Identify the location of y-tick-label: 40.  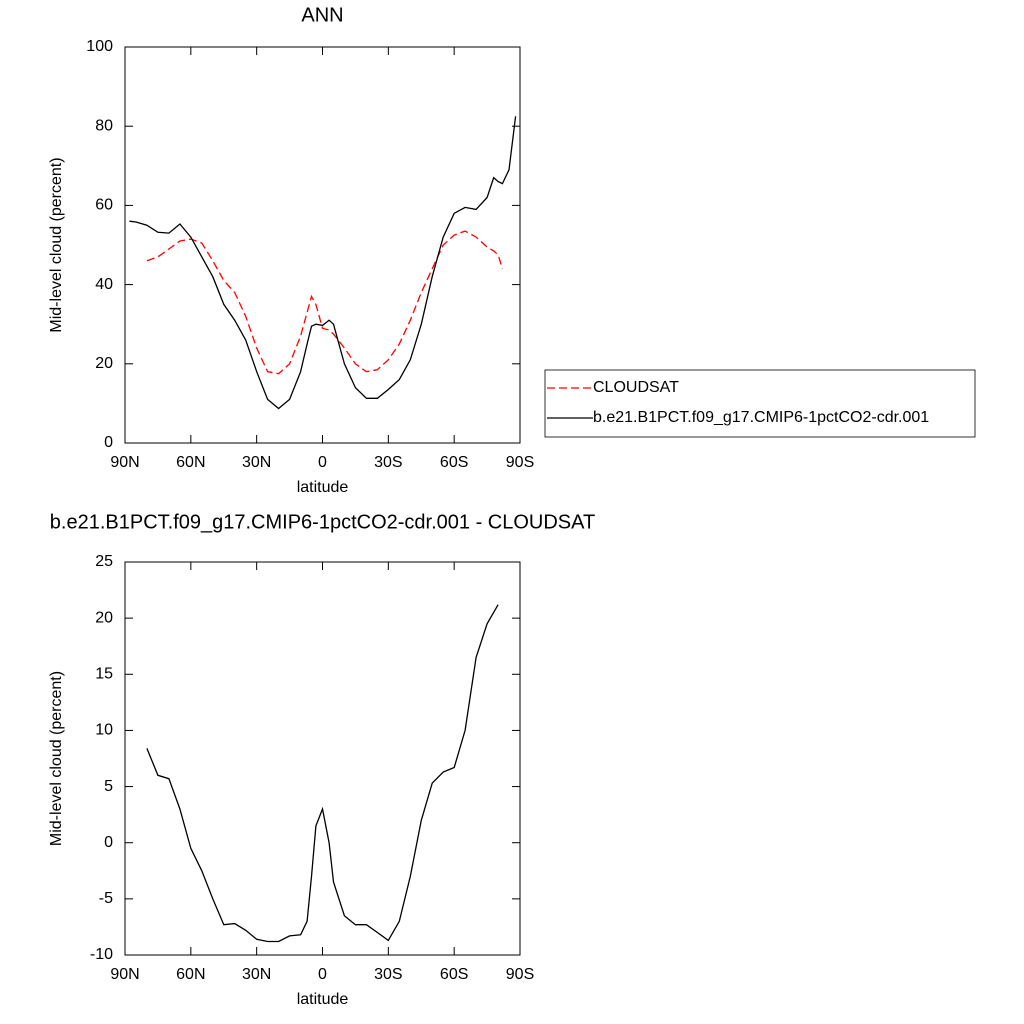
(104, 284).